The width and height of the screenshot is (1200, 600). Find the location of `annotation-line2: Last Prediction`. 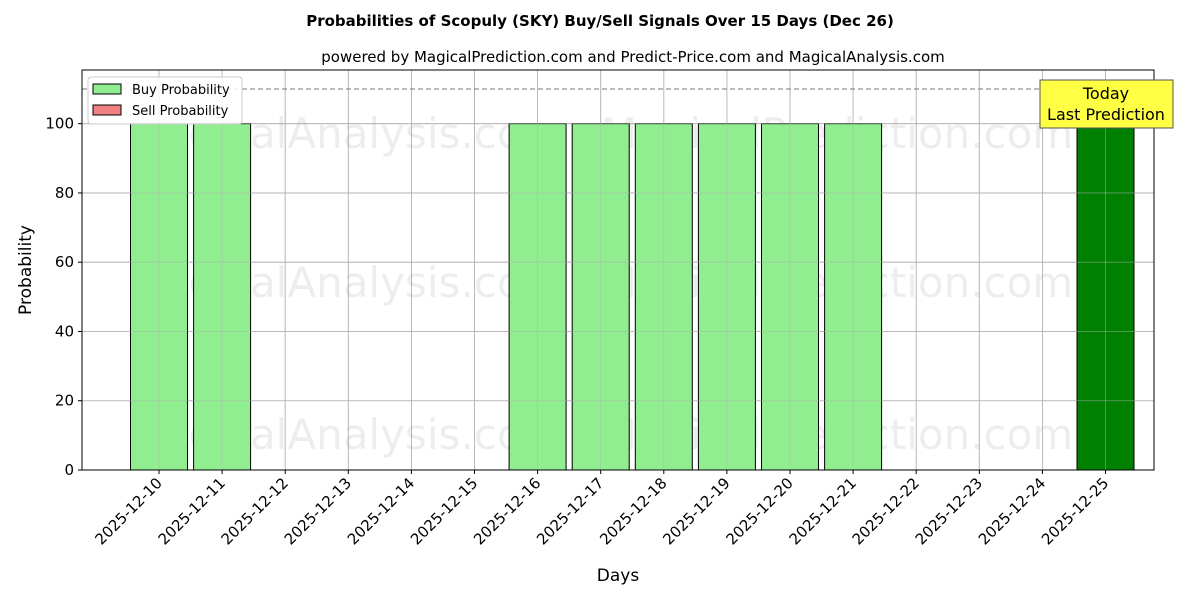

annotation-line2: Last Prediction is located at coordinates (1106, 114).